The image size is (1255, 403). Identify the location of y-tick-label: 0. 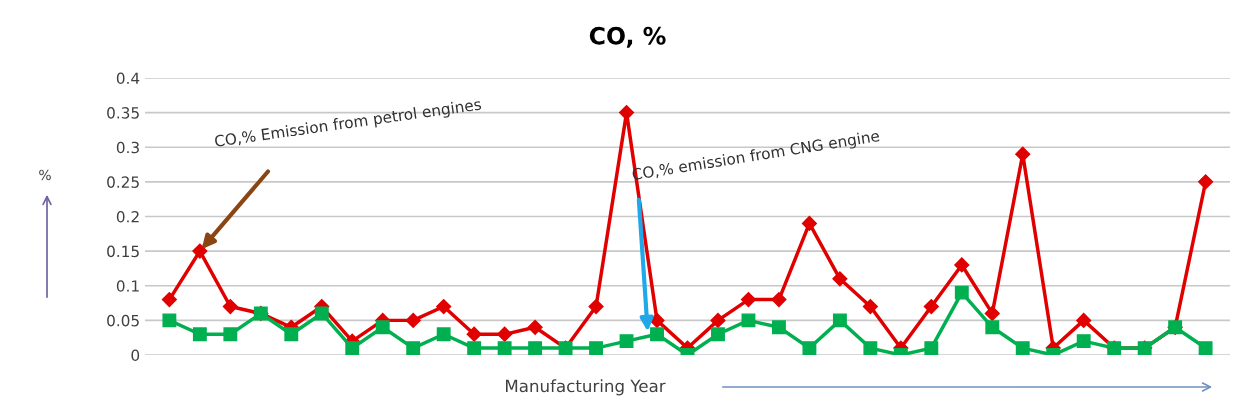
(135, 355).